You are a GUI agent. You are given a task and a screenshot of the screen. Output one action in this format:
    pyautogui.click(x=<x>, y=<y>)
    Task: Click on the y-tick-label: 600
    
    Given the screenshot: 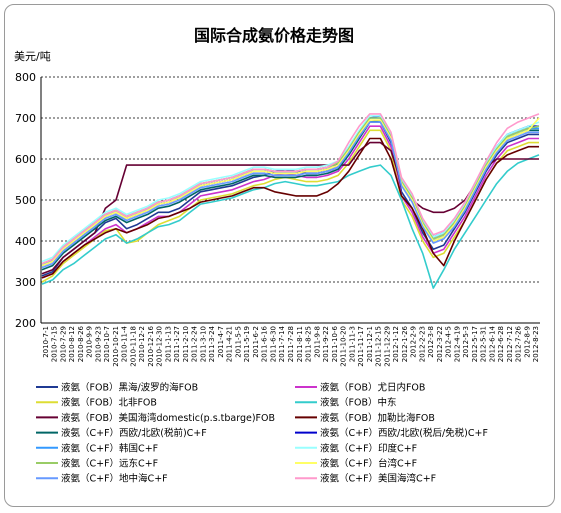 What is the action you would take?
    pyautogui.click(x=25, y=159)
    